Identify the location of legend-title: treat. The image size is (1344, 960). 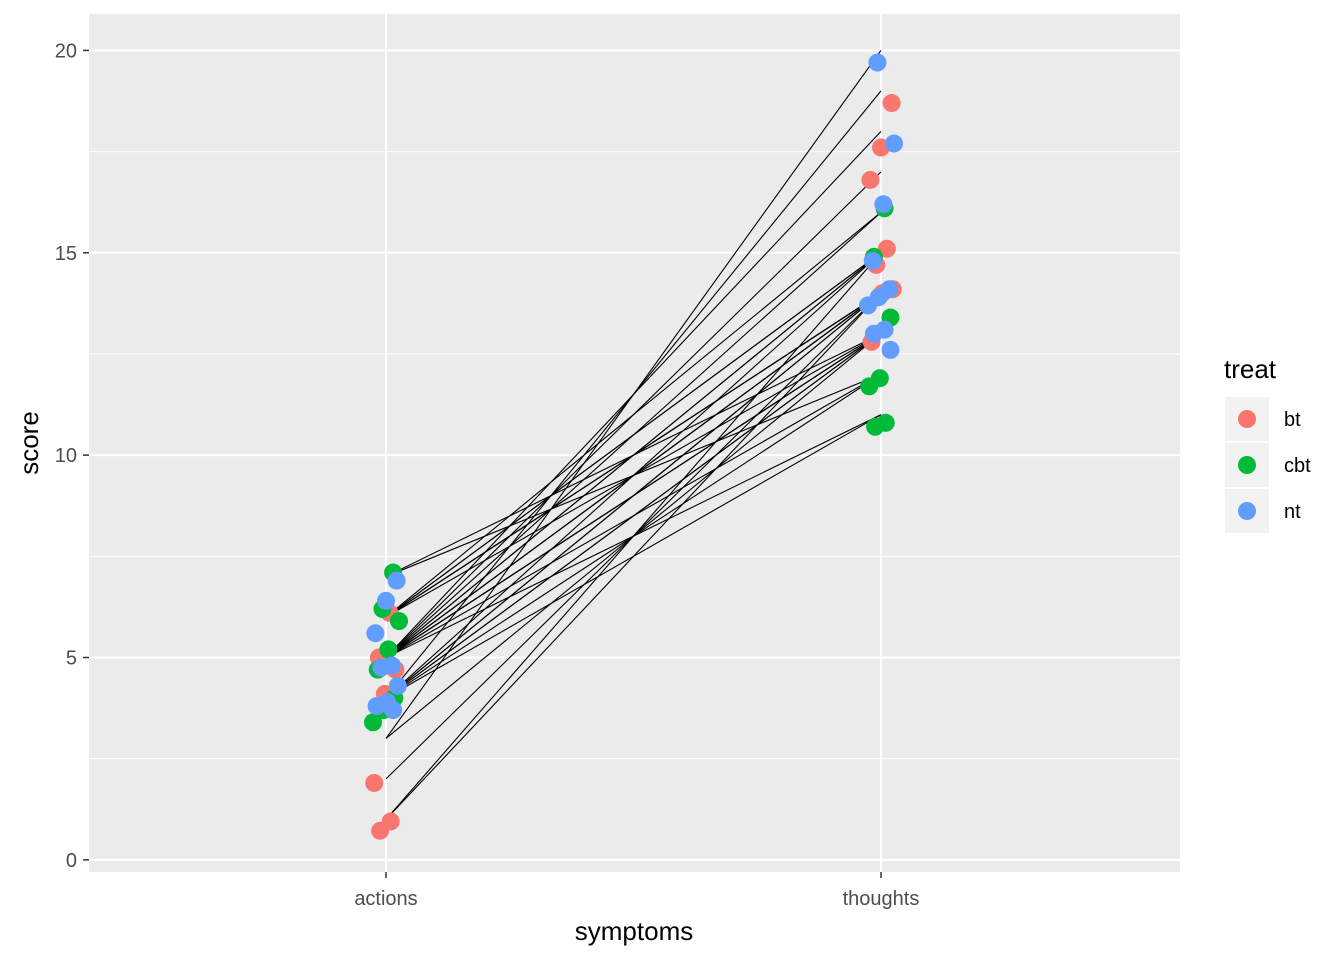
(1250, 369).